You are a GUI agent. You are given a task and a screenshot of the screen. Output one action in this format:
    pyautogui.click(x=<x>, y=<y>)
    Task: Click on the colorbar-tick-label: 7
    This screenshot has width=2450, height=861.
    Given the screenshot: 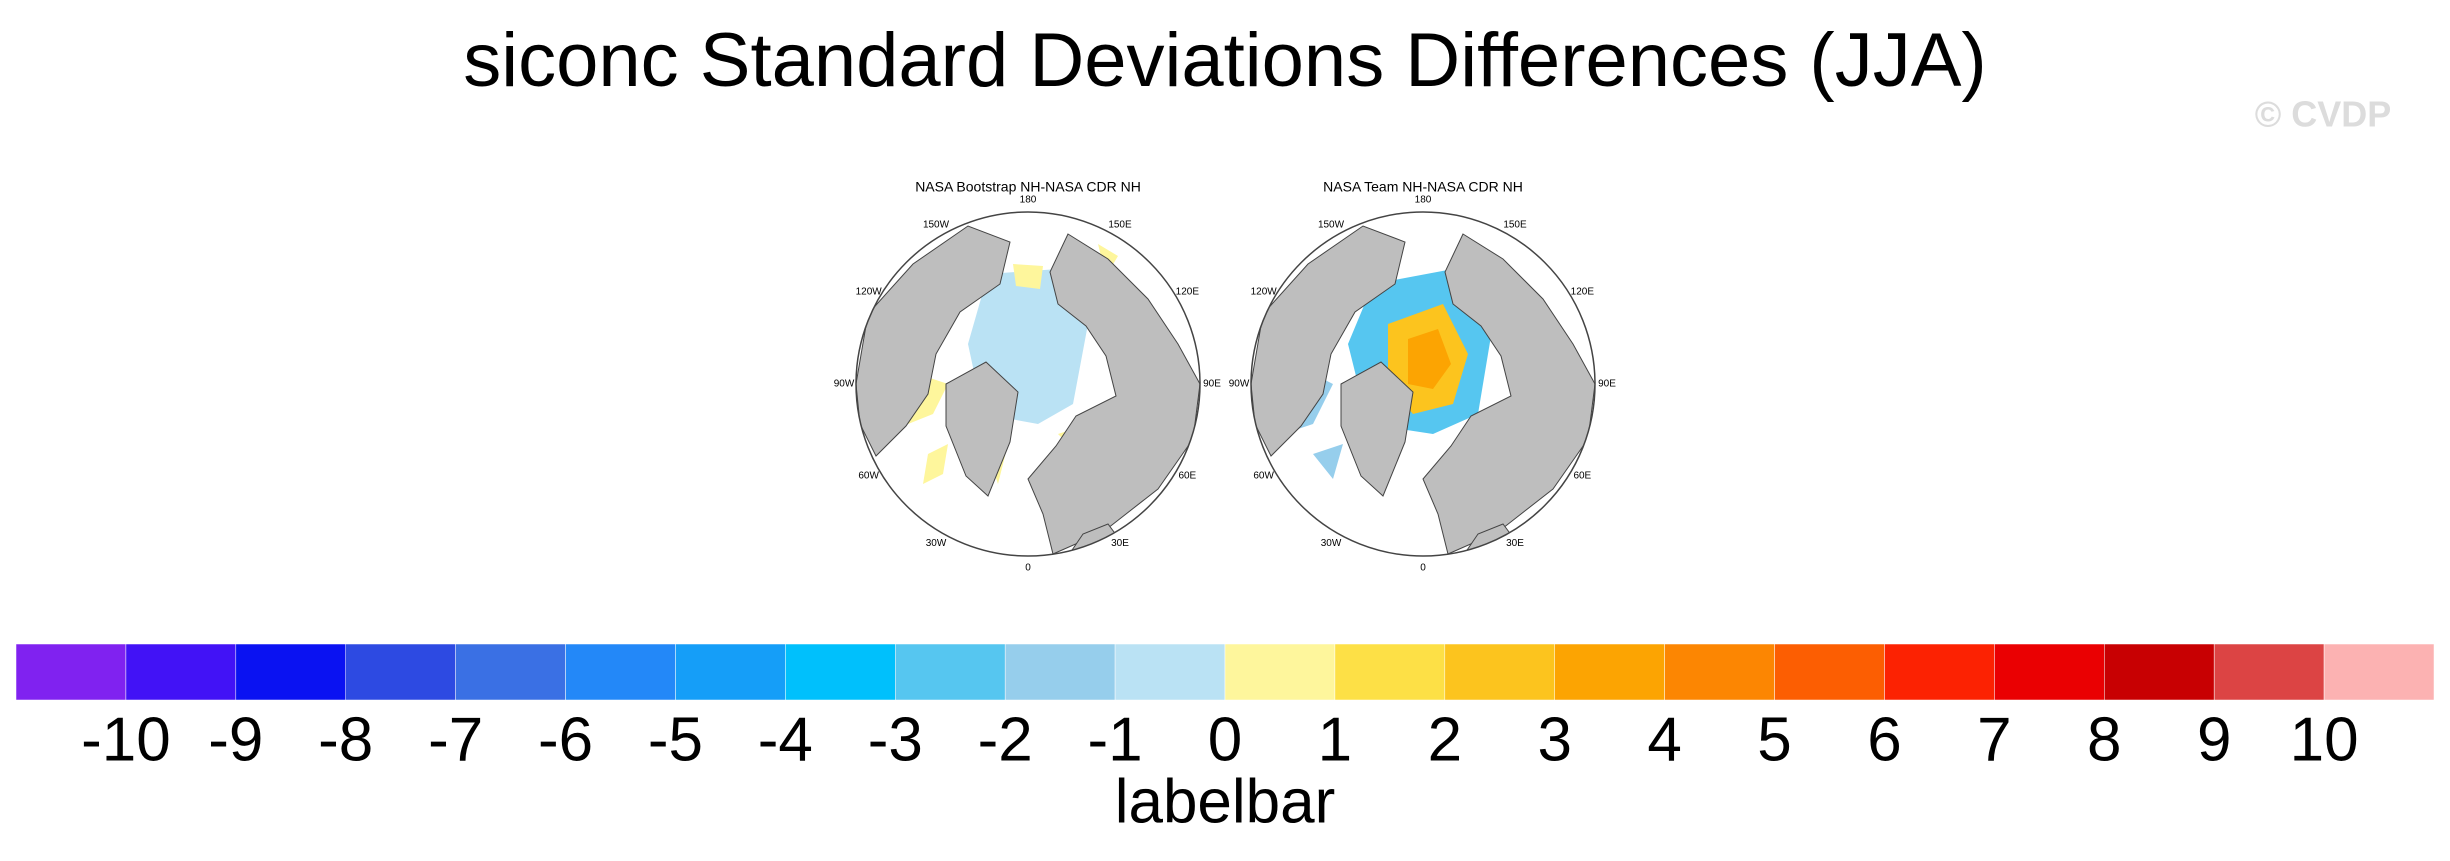 What is the action you would take?
    pyautogui.click(x=1994, y=739)
    